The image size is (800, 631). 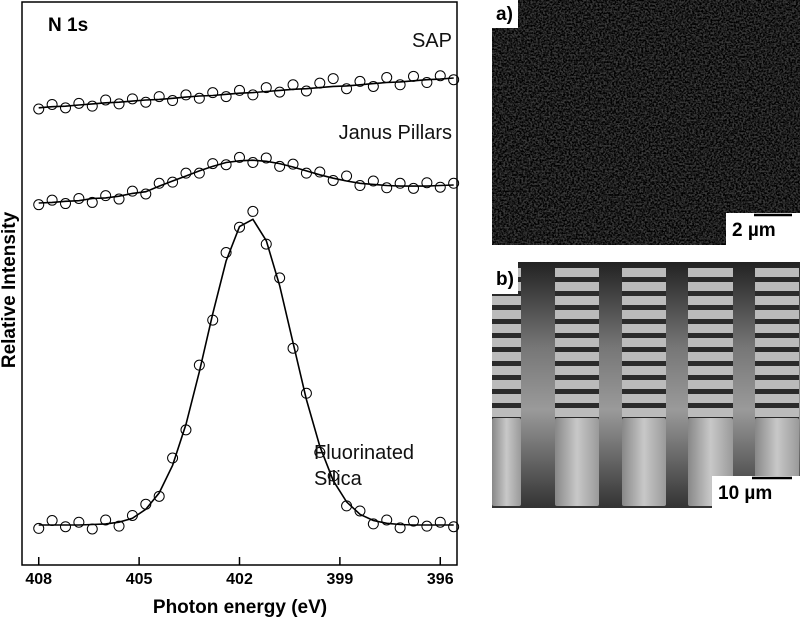 What do you see at coordinates (395, 133) in the screenshot?
I see `series-label: Janus Pillars` at bounding box center [395, 133].